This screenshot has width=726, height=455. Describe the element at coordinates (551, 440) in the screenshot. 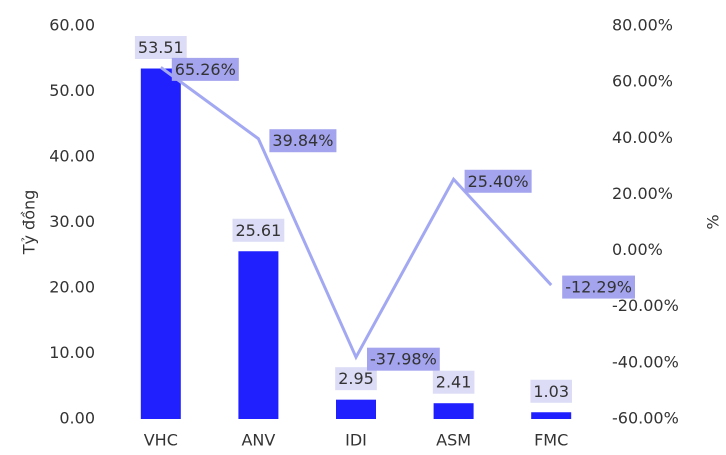

I see `x-tick-label: FMC` at that location.